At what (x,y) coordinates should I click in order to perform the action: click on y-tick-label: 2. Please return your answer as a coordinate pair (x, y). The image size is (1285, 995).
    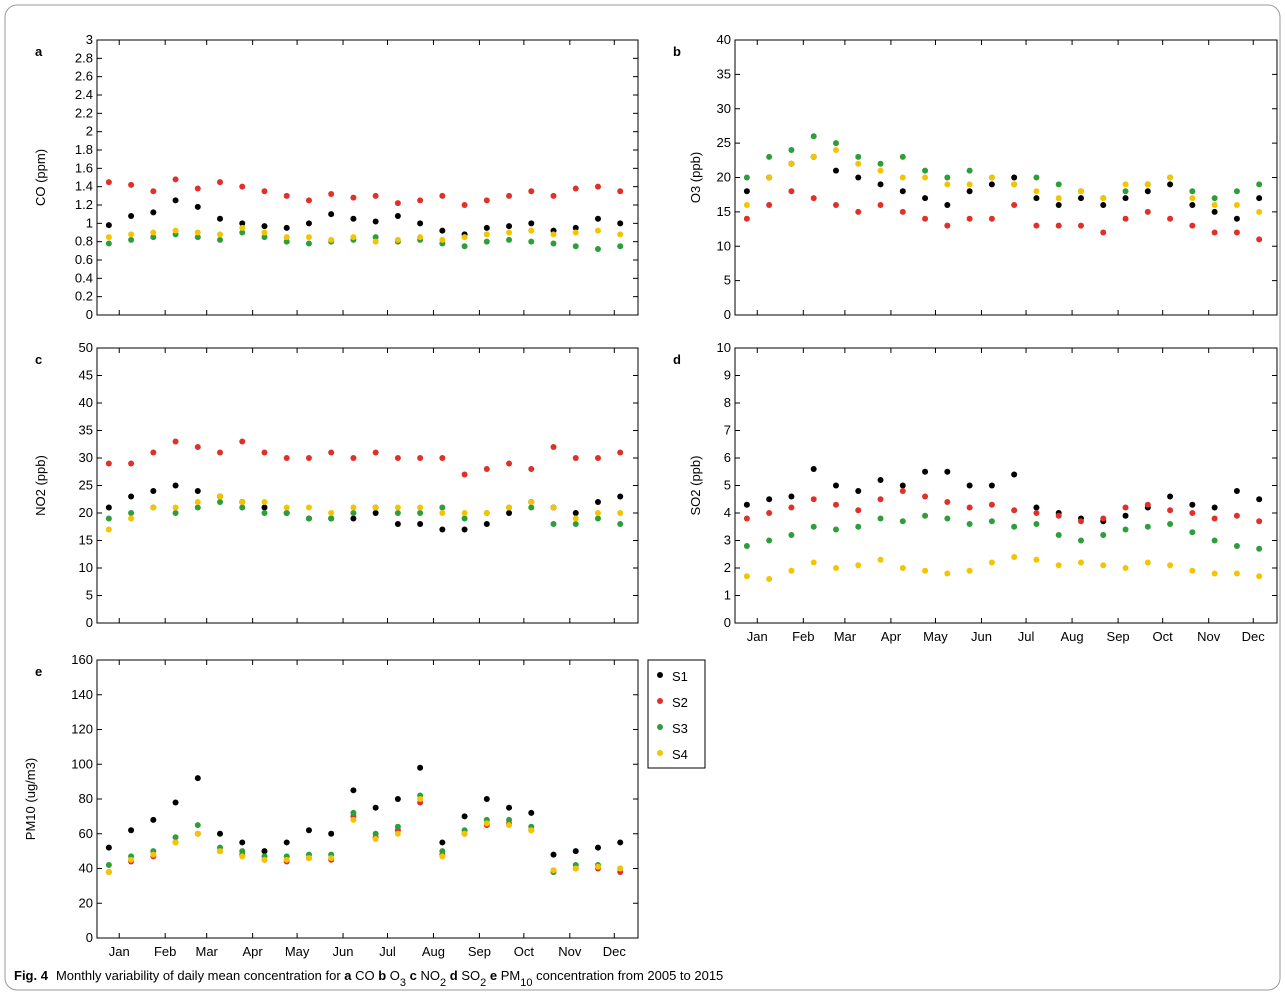
    Looking at the image, I should click on (727, 567).